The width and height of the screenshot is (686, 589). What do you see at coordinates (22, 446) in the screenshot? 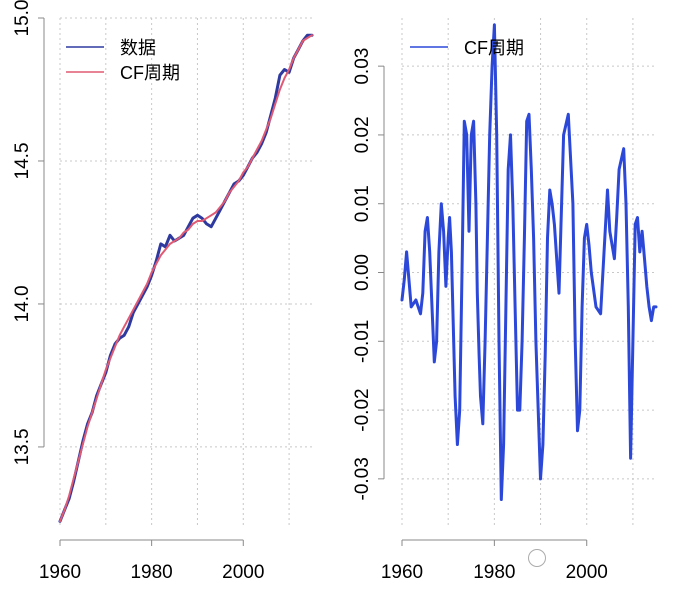
I see `y-tick-label: 13.5` at bounding box center [22, 446].